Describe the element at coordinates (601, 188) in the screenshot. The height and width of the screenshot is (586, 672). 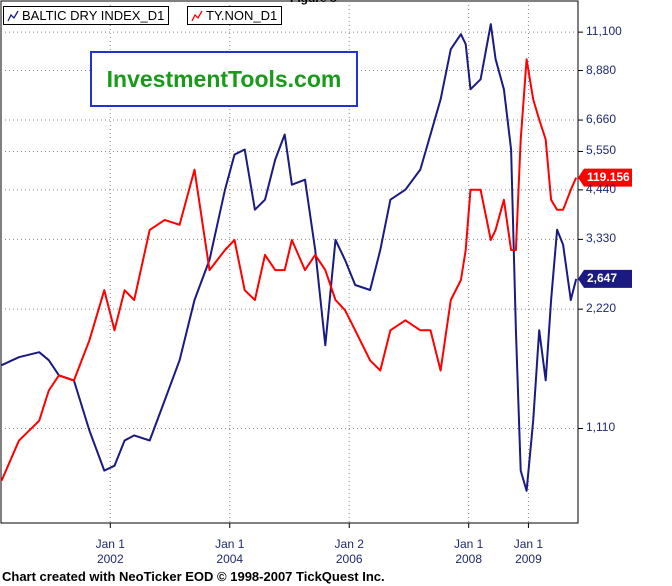
I see `y-tick-label: 4,440` at that location.